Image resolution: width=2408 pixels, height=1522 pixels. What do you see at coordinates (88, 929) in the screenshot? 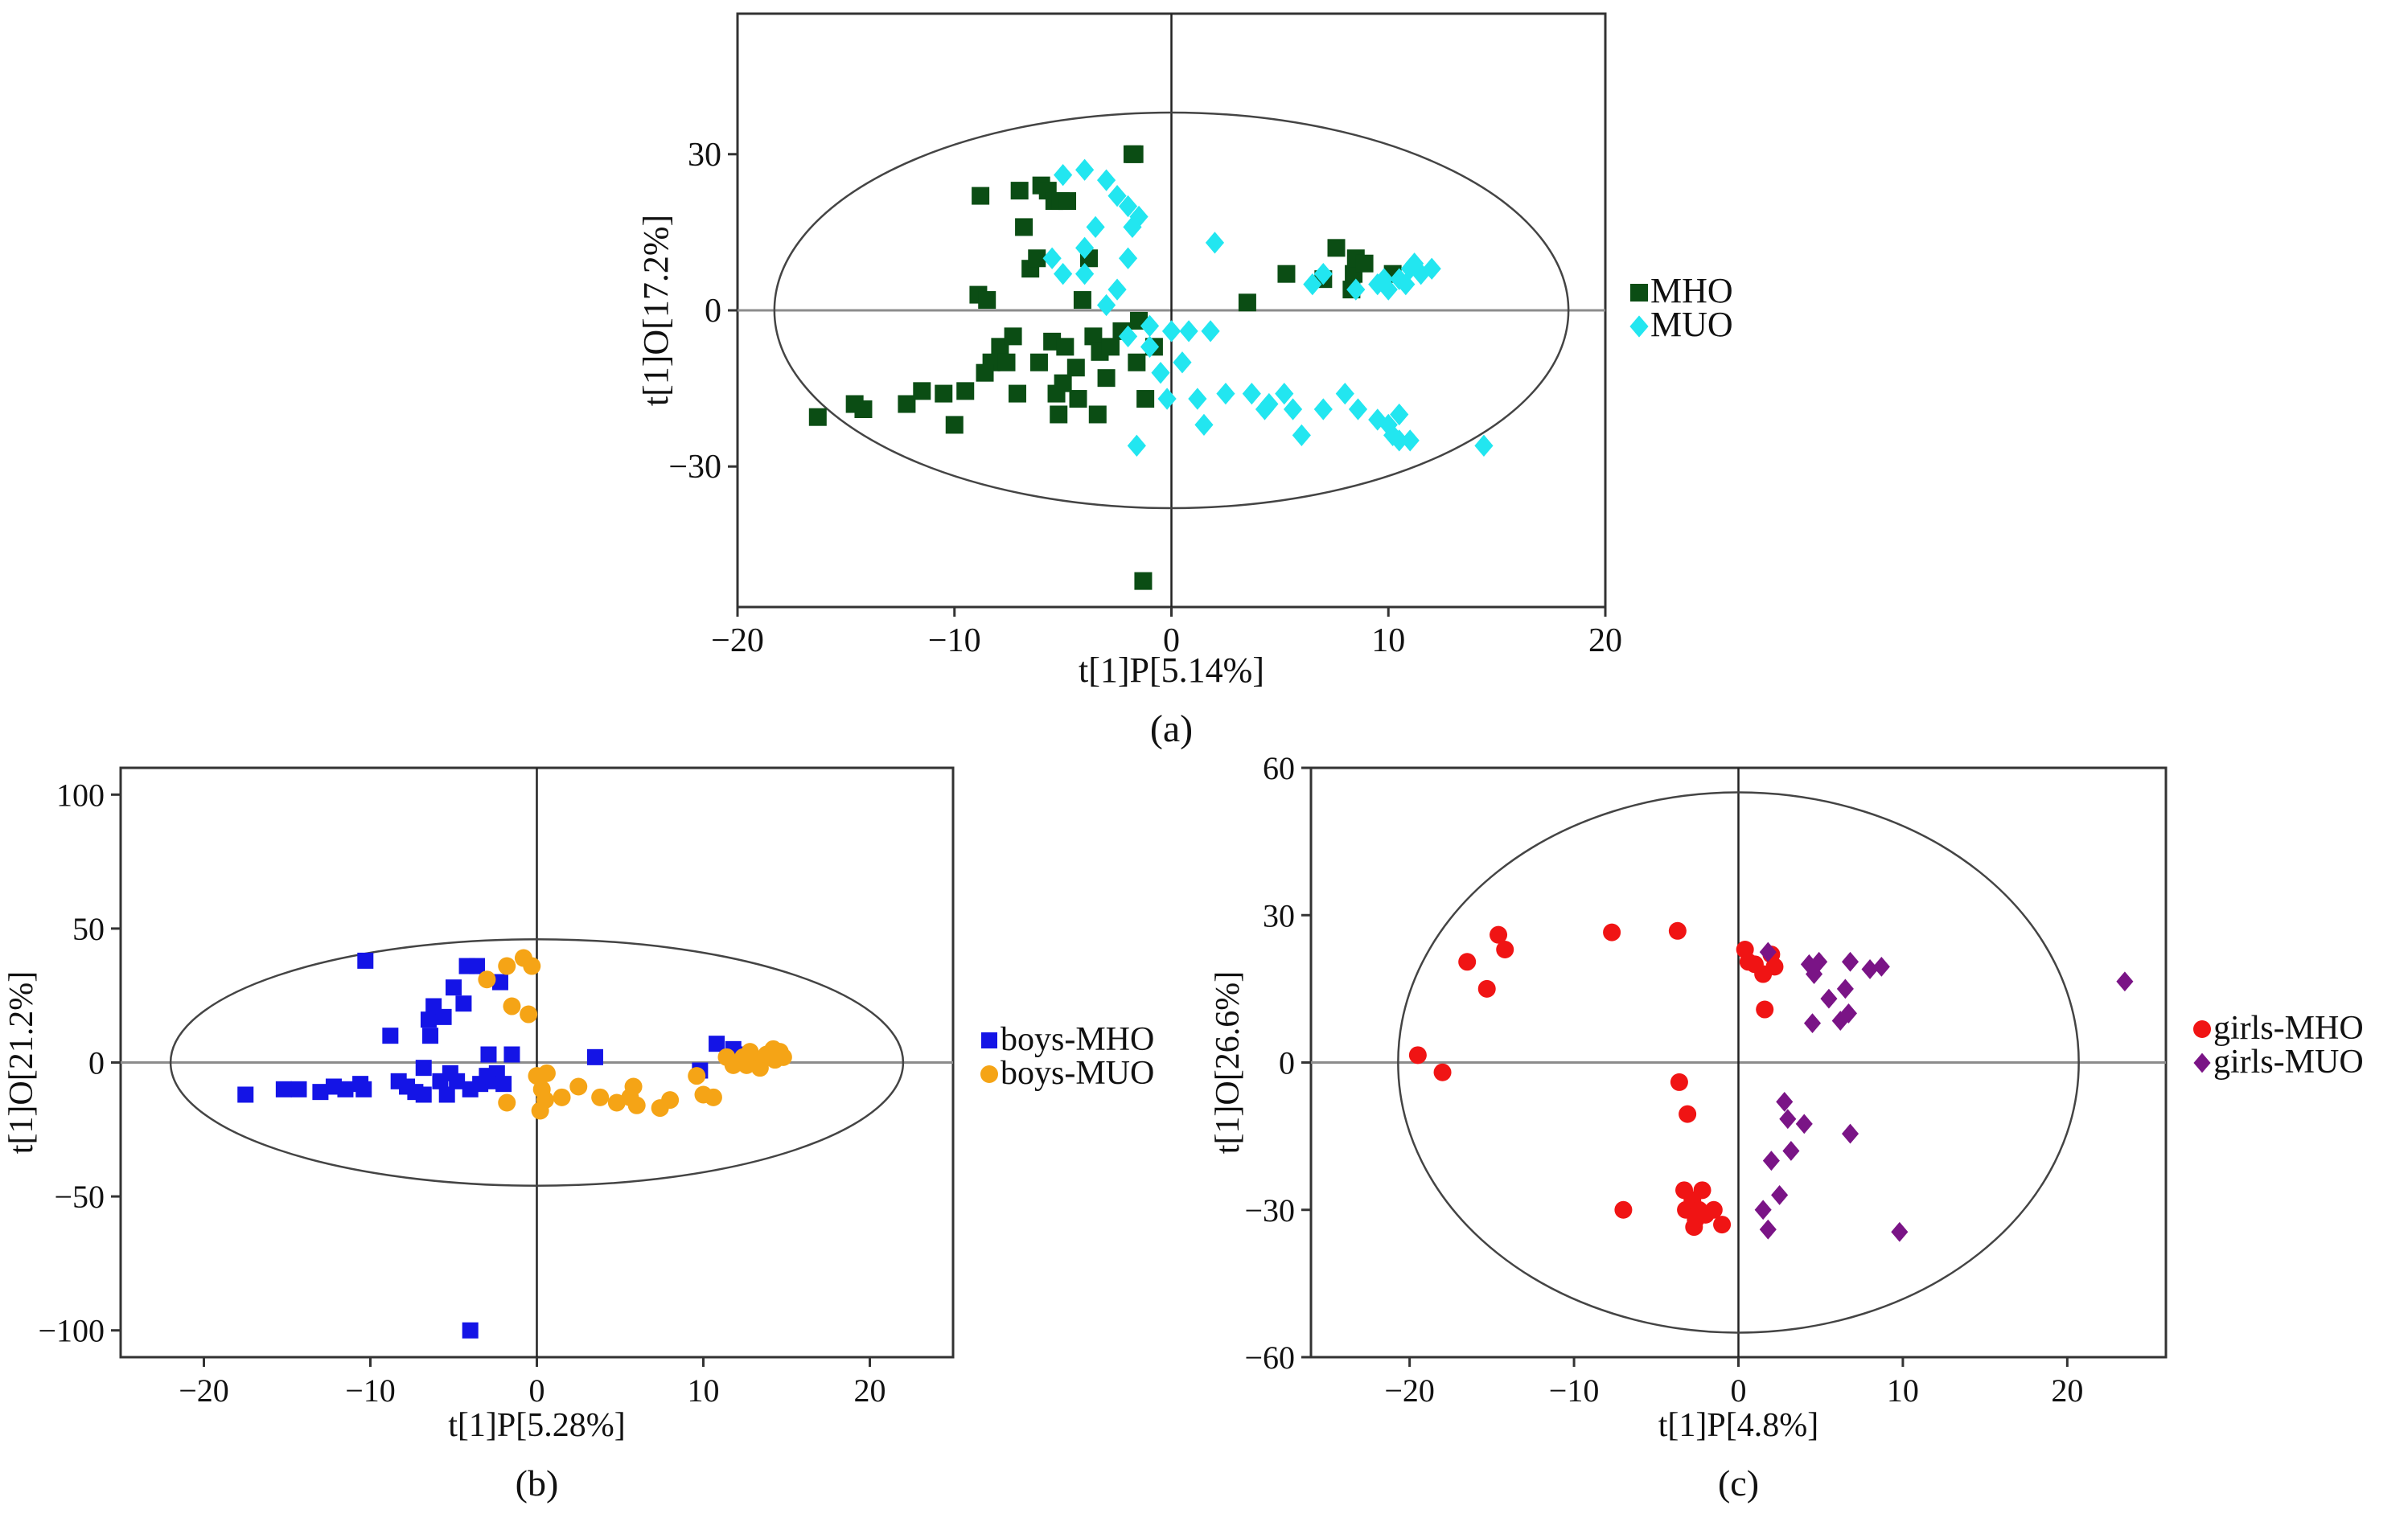
I see `y-tick-label: 50` at bounding box center [88, 929].